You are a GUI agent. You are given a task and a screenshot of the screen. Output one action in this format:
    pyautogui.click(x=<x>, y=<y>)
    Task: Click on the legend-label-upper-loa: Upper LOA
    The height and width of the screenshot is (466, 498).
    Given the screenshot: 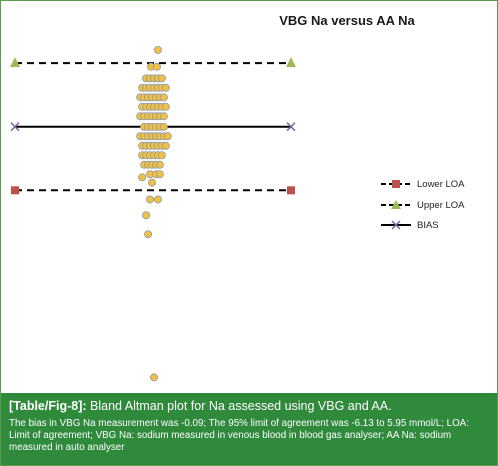 What is the action you would take?
    pyautogui.click(x=441, y=205)
    